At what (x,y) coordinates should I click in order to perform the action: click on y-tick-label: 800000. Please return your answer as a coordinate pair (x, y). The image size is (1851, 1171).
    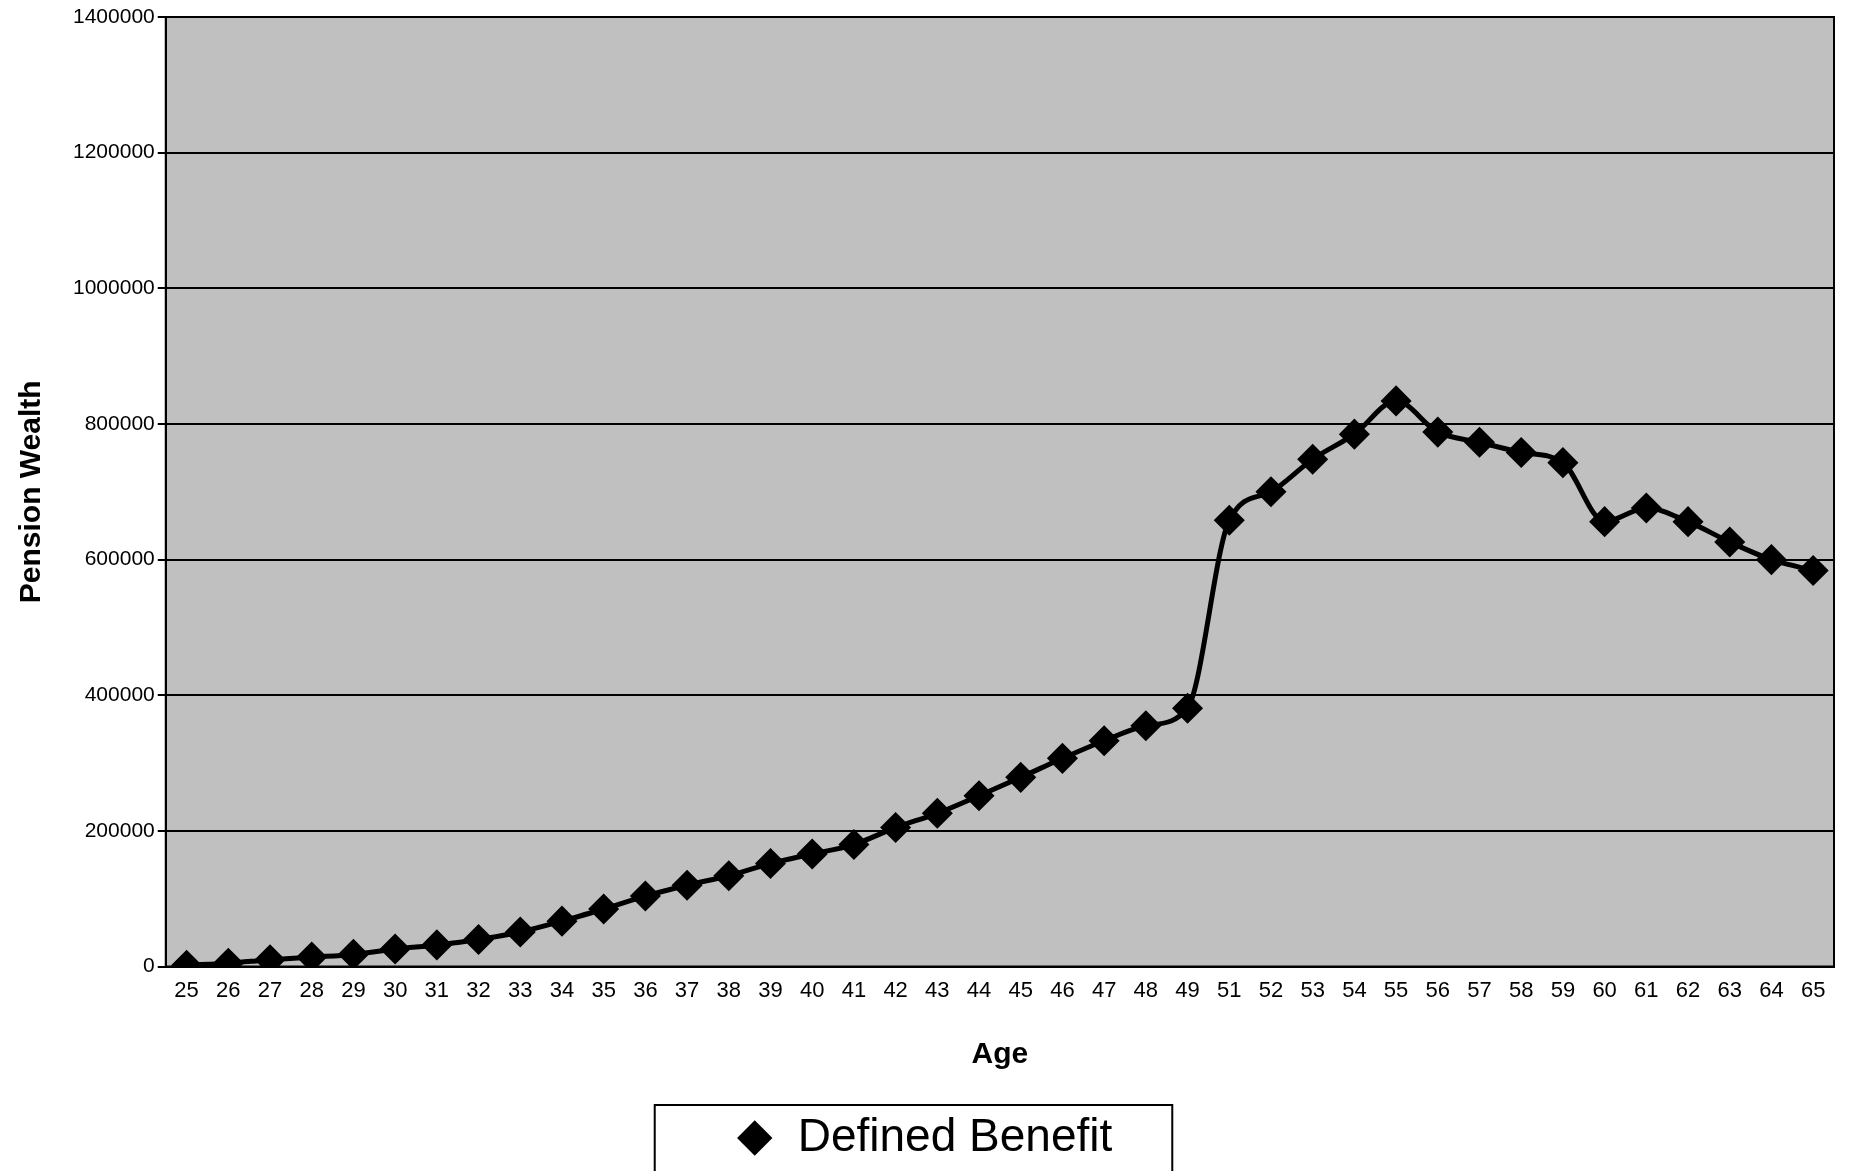
    Looking at the image, I should click on (119, 422).